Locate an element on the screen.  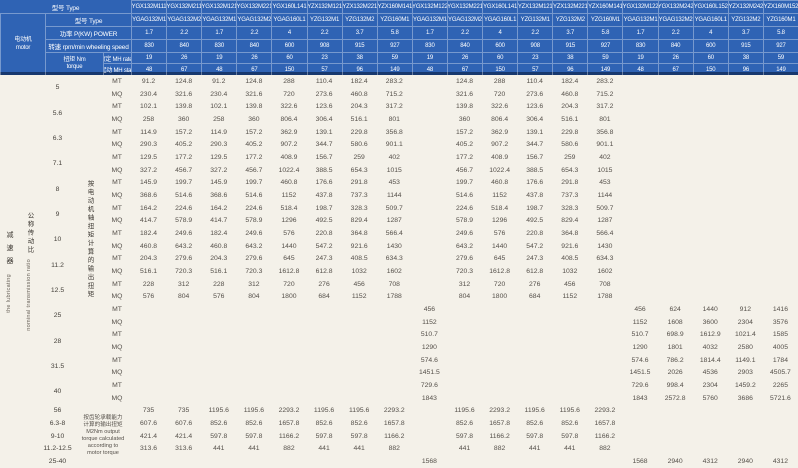
header-cell-mh_start: 96 is located at coordinates (359, 69).